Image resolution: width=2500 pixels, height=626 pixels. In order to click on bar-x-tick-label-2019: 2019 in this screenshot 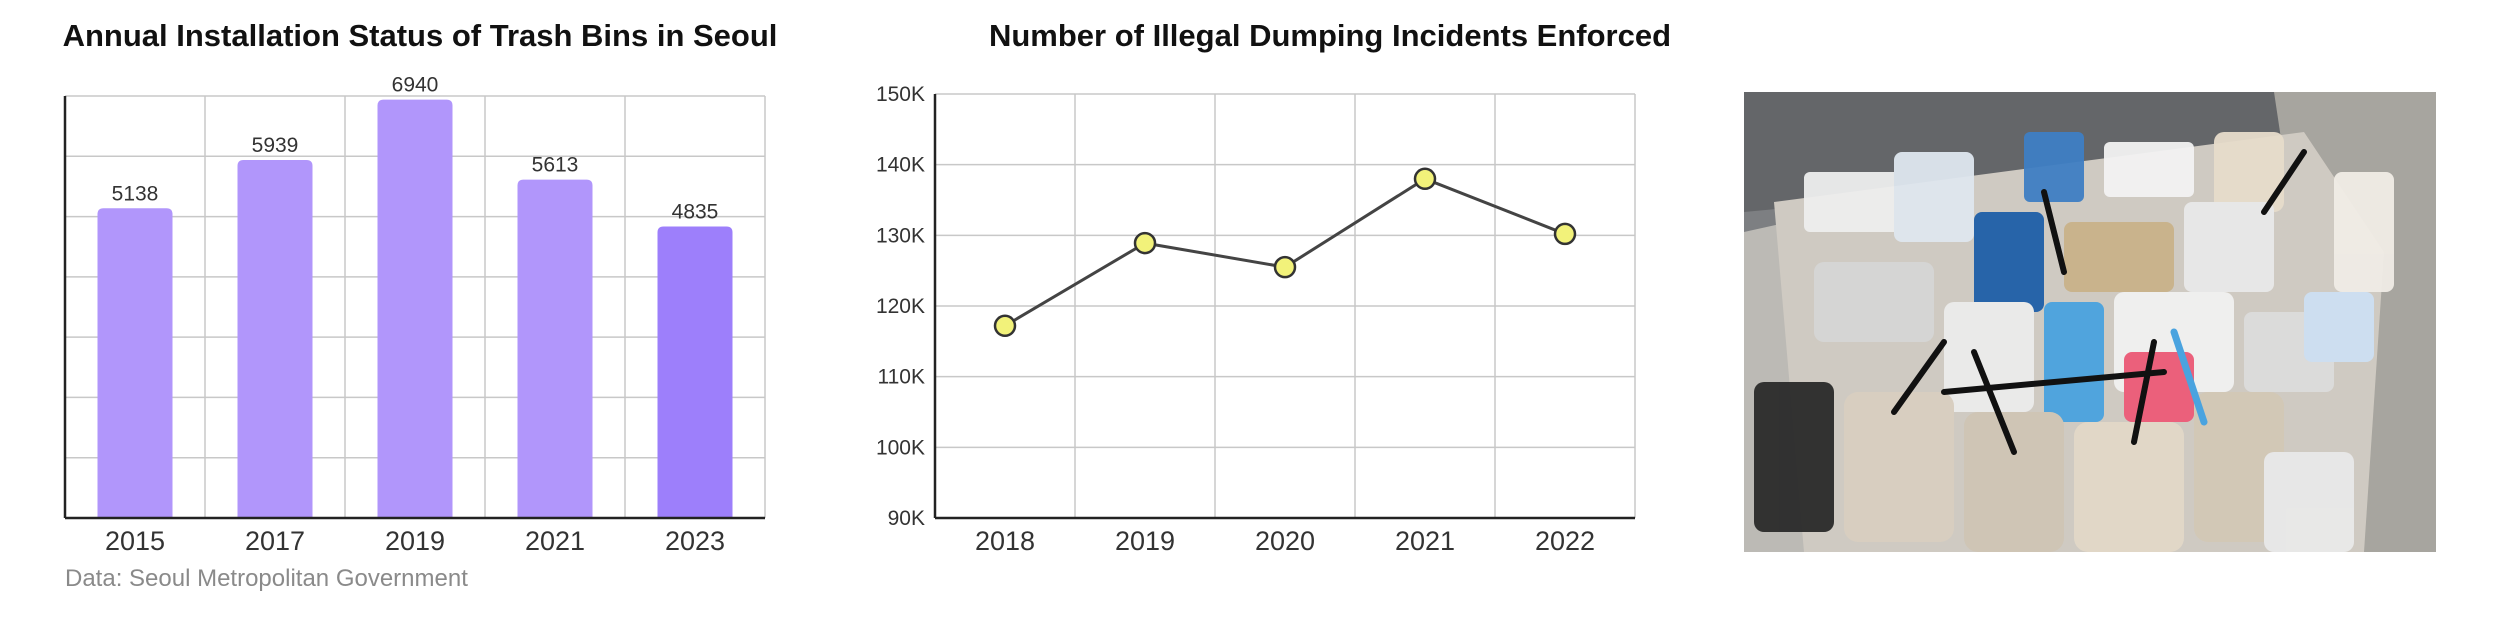, I will do `click(415, 541)`.